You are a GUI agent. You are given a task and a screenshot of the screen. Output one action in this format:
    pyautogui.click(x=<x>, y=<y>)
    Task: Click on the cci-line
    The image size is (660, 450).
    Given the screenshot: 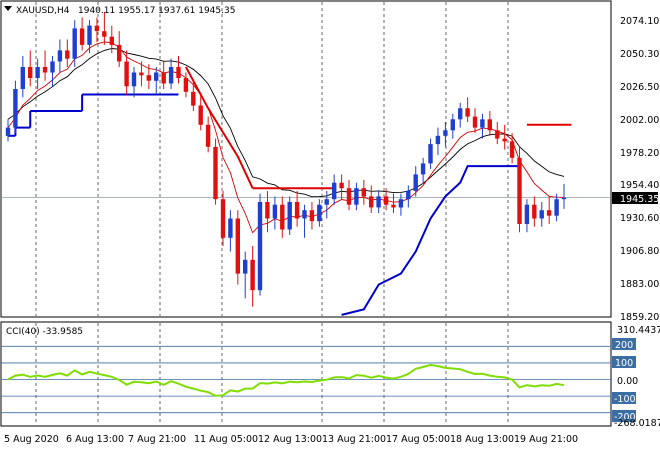 What is the action you would take?
    pyautogui.click(x=286, y=380)
    